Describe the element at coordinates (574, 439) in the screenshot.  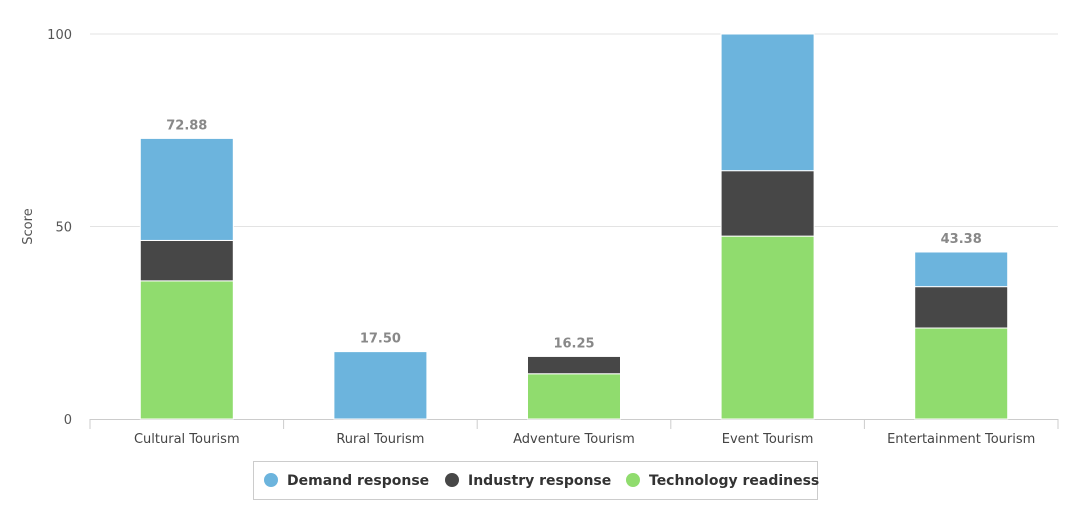
I see `x-tick-label: Adventure Tourism` at that location.